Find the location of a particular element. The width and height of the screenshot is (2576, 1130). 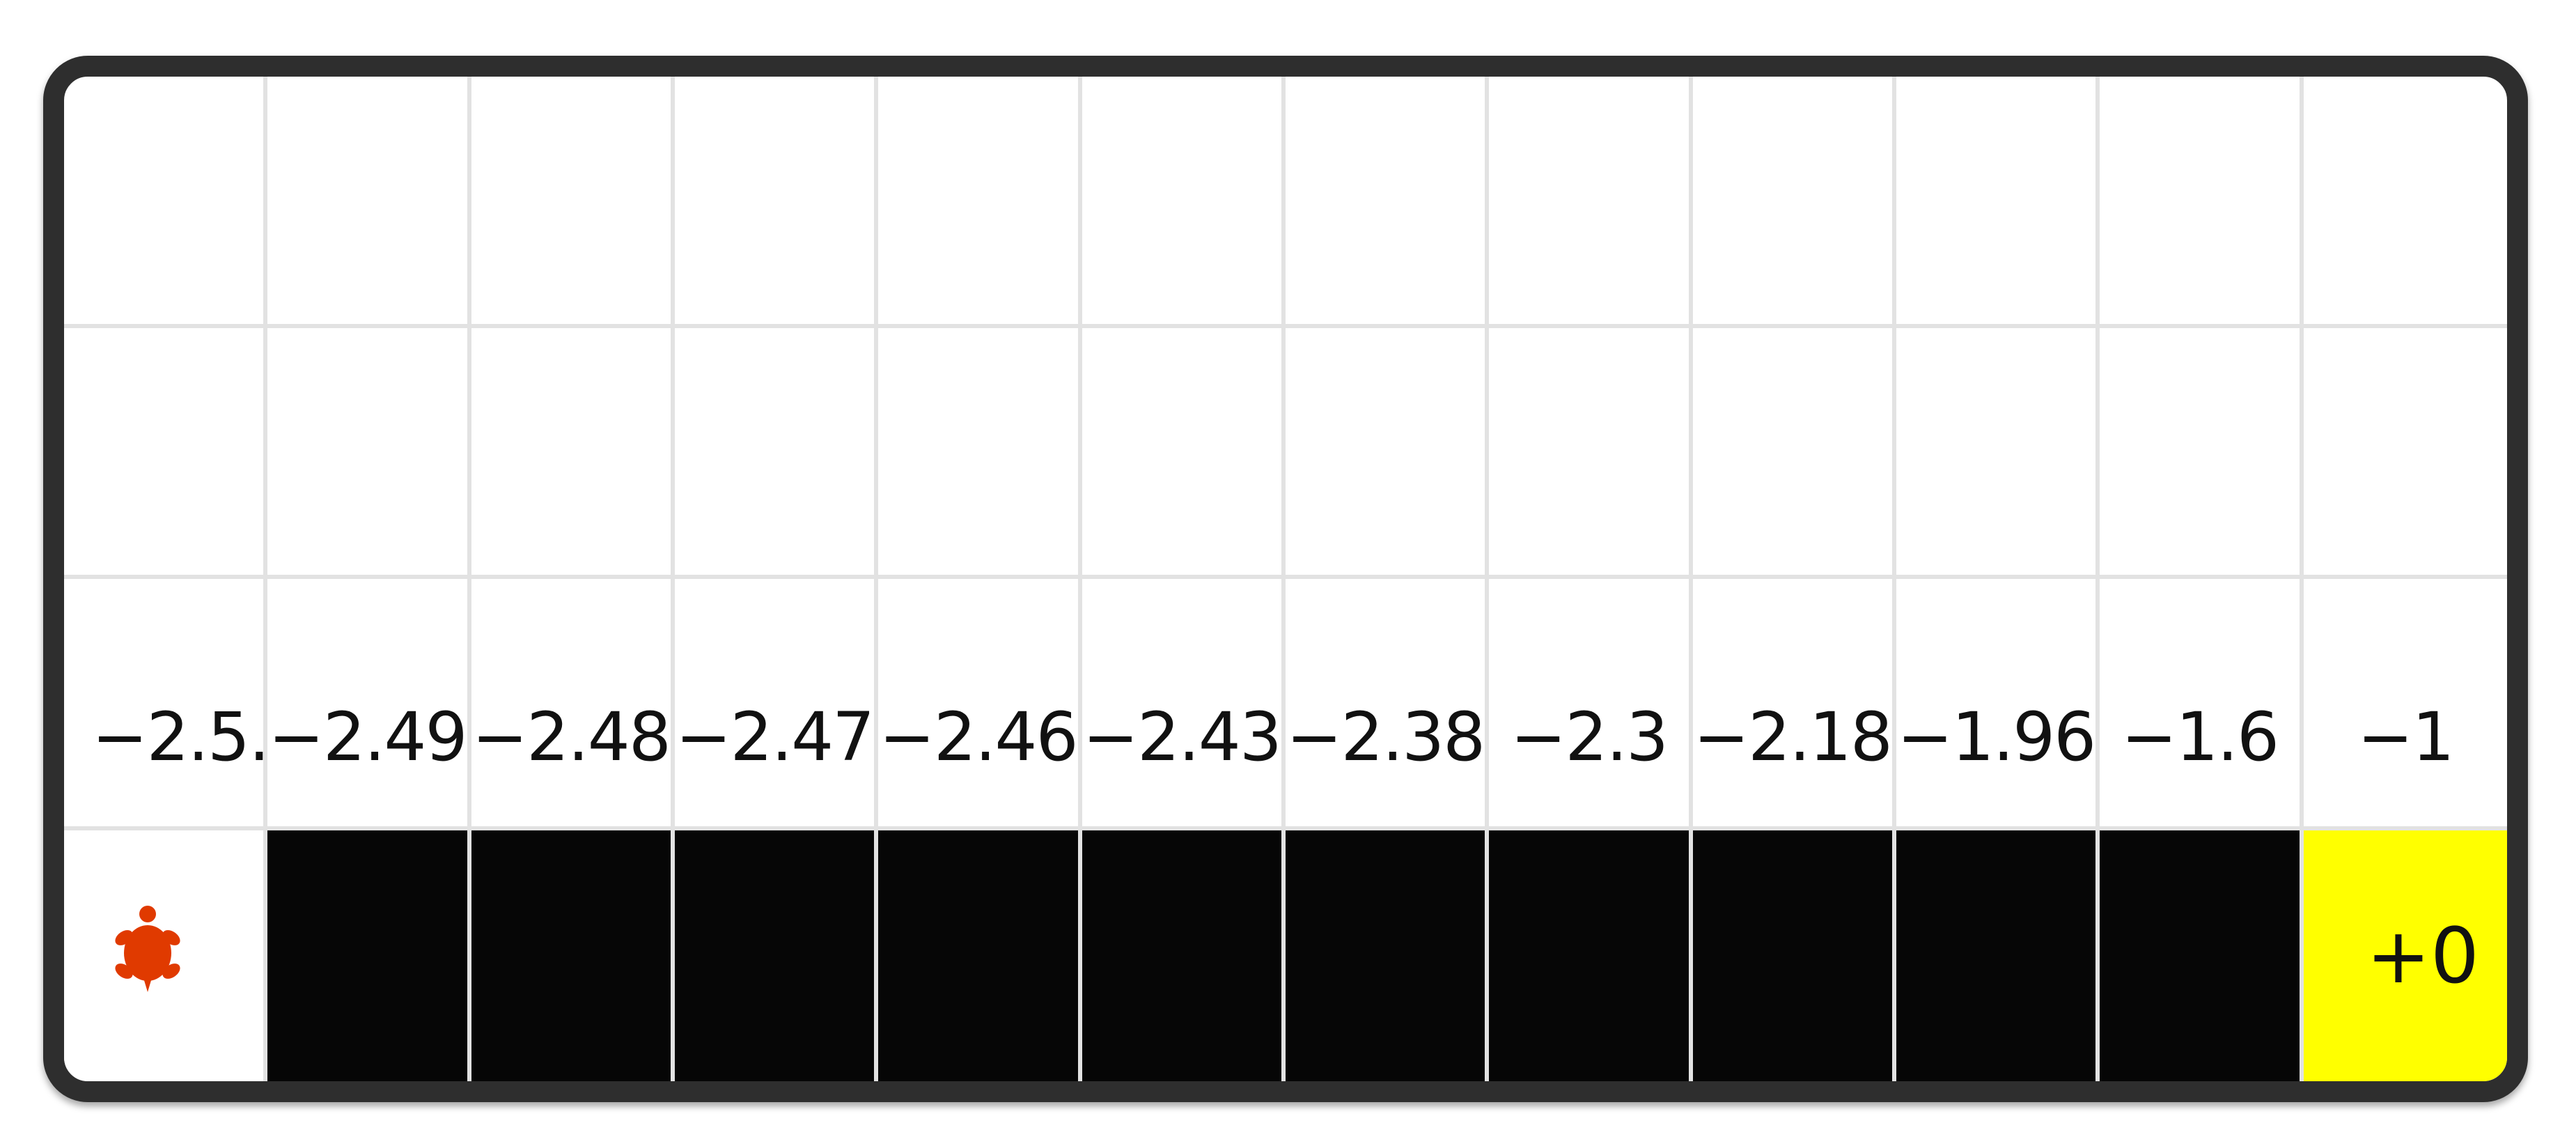

state-value: −1.6 is located at coordinates (2200, 736).